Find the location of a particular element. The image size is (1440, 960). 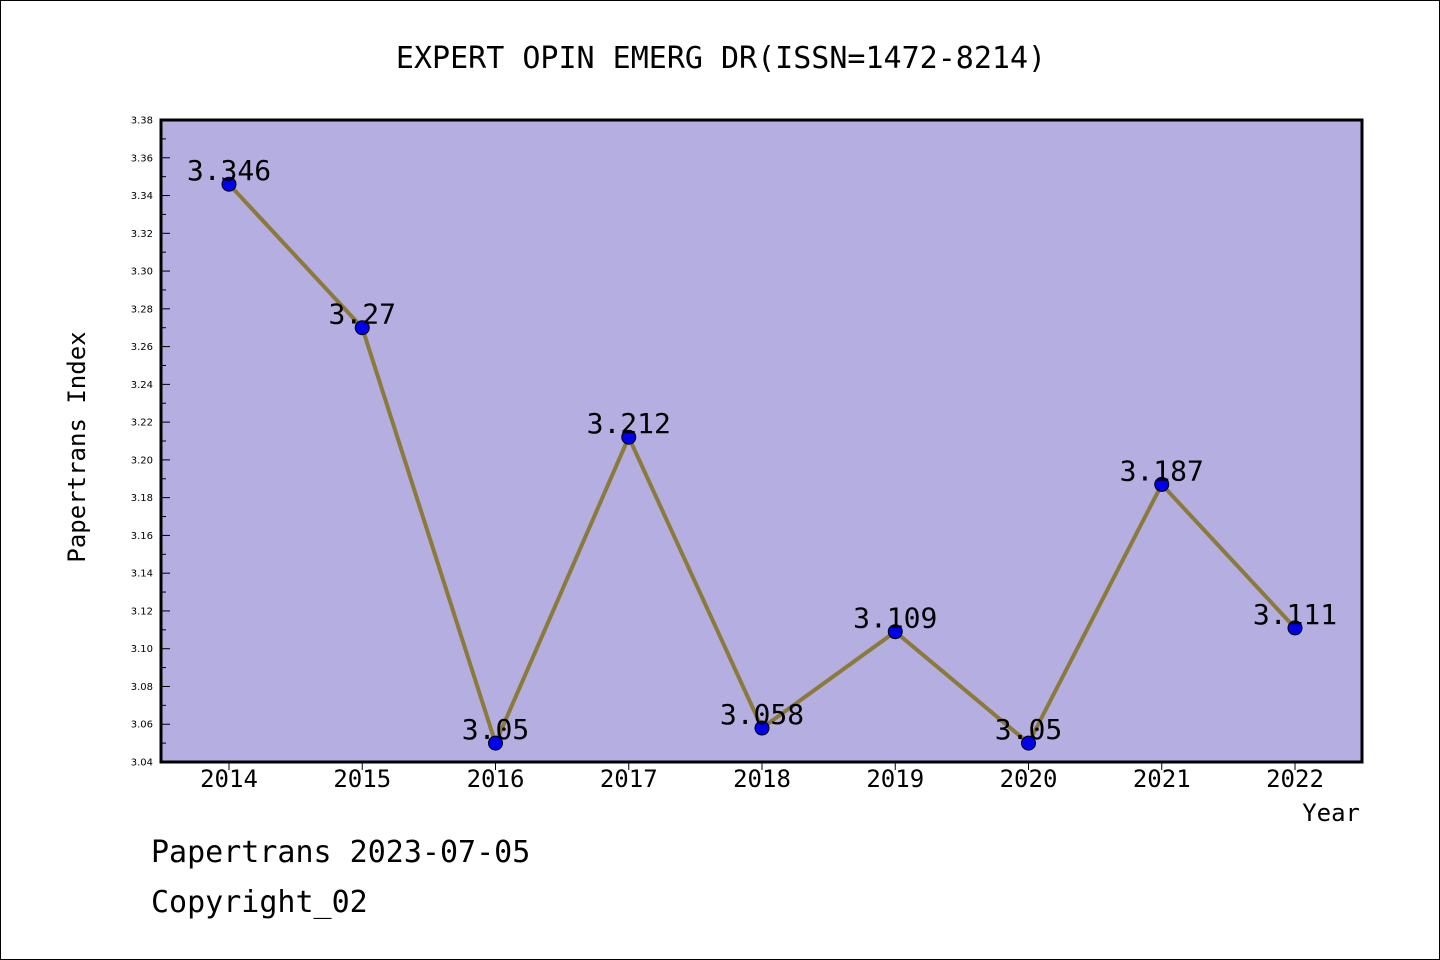

y-tick-label: 3.26 is located at coordinates (142, 347).